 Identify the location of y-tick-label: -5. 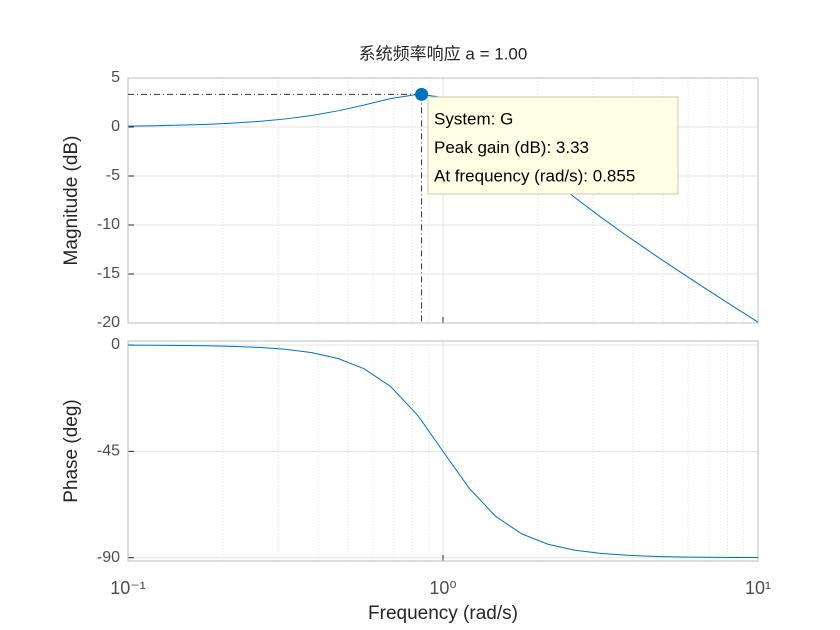
(113, 175).